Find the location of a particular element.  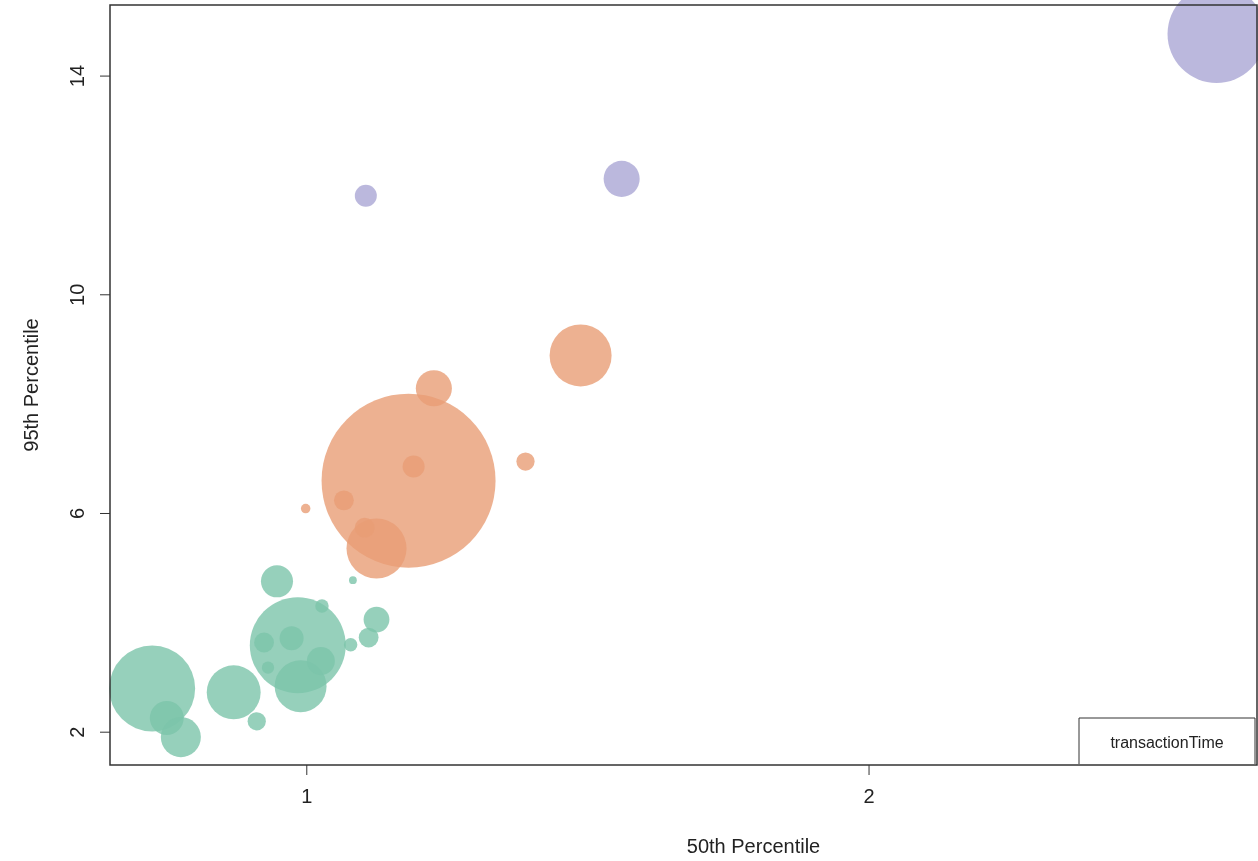

y-tick-label: 2 is located at coordinates (77, 732).